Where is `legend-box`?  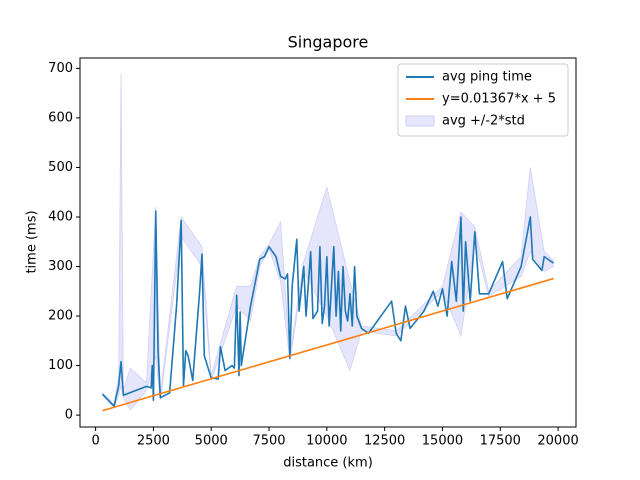
legend-box is located at coordinates (483, 100).